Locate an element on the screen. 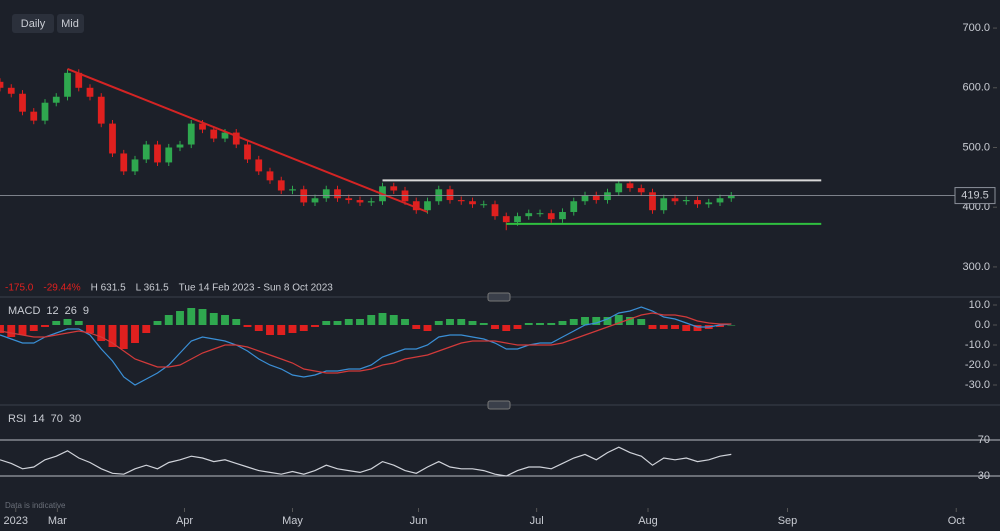 Image resolution: width=1000 pixels, height=531 pixels. stat-value: L 361.5 is located at coordinates (152, 288).